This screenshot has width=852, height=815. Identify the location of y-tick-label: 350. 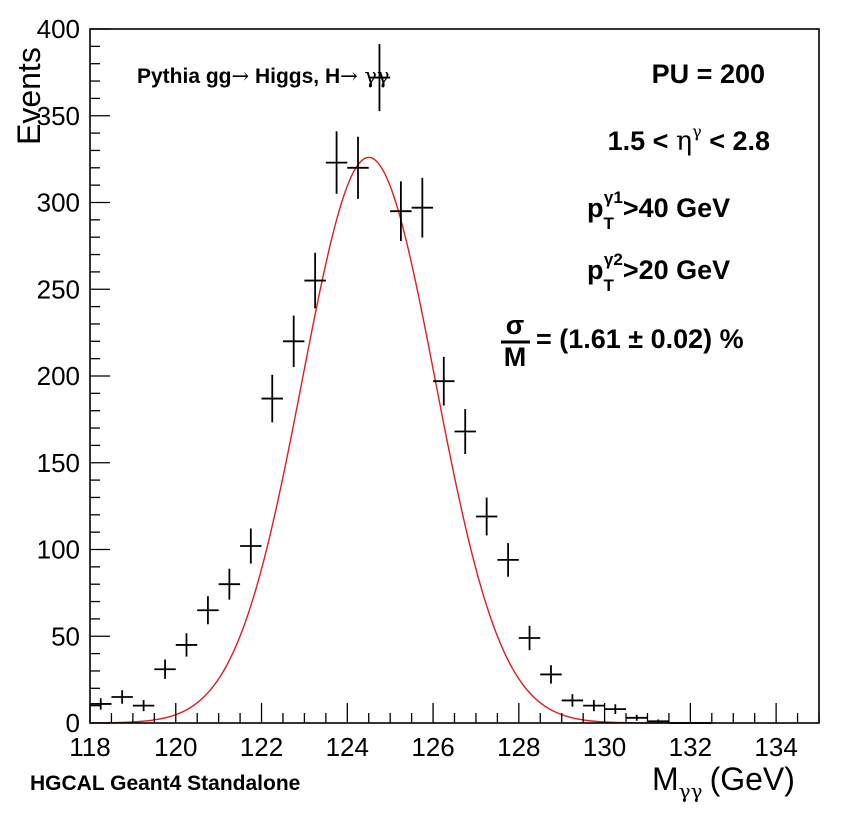
(58, 116).